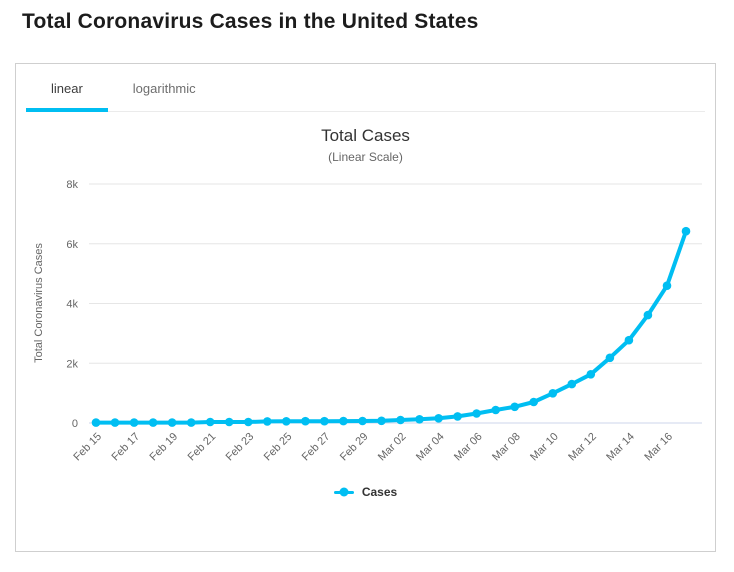  What do you see at coordinates (202, 447) in the screenshot?
I see `x-tick-label: Feb 21` at bounding box center [202, 447].